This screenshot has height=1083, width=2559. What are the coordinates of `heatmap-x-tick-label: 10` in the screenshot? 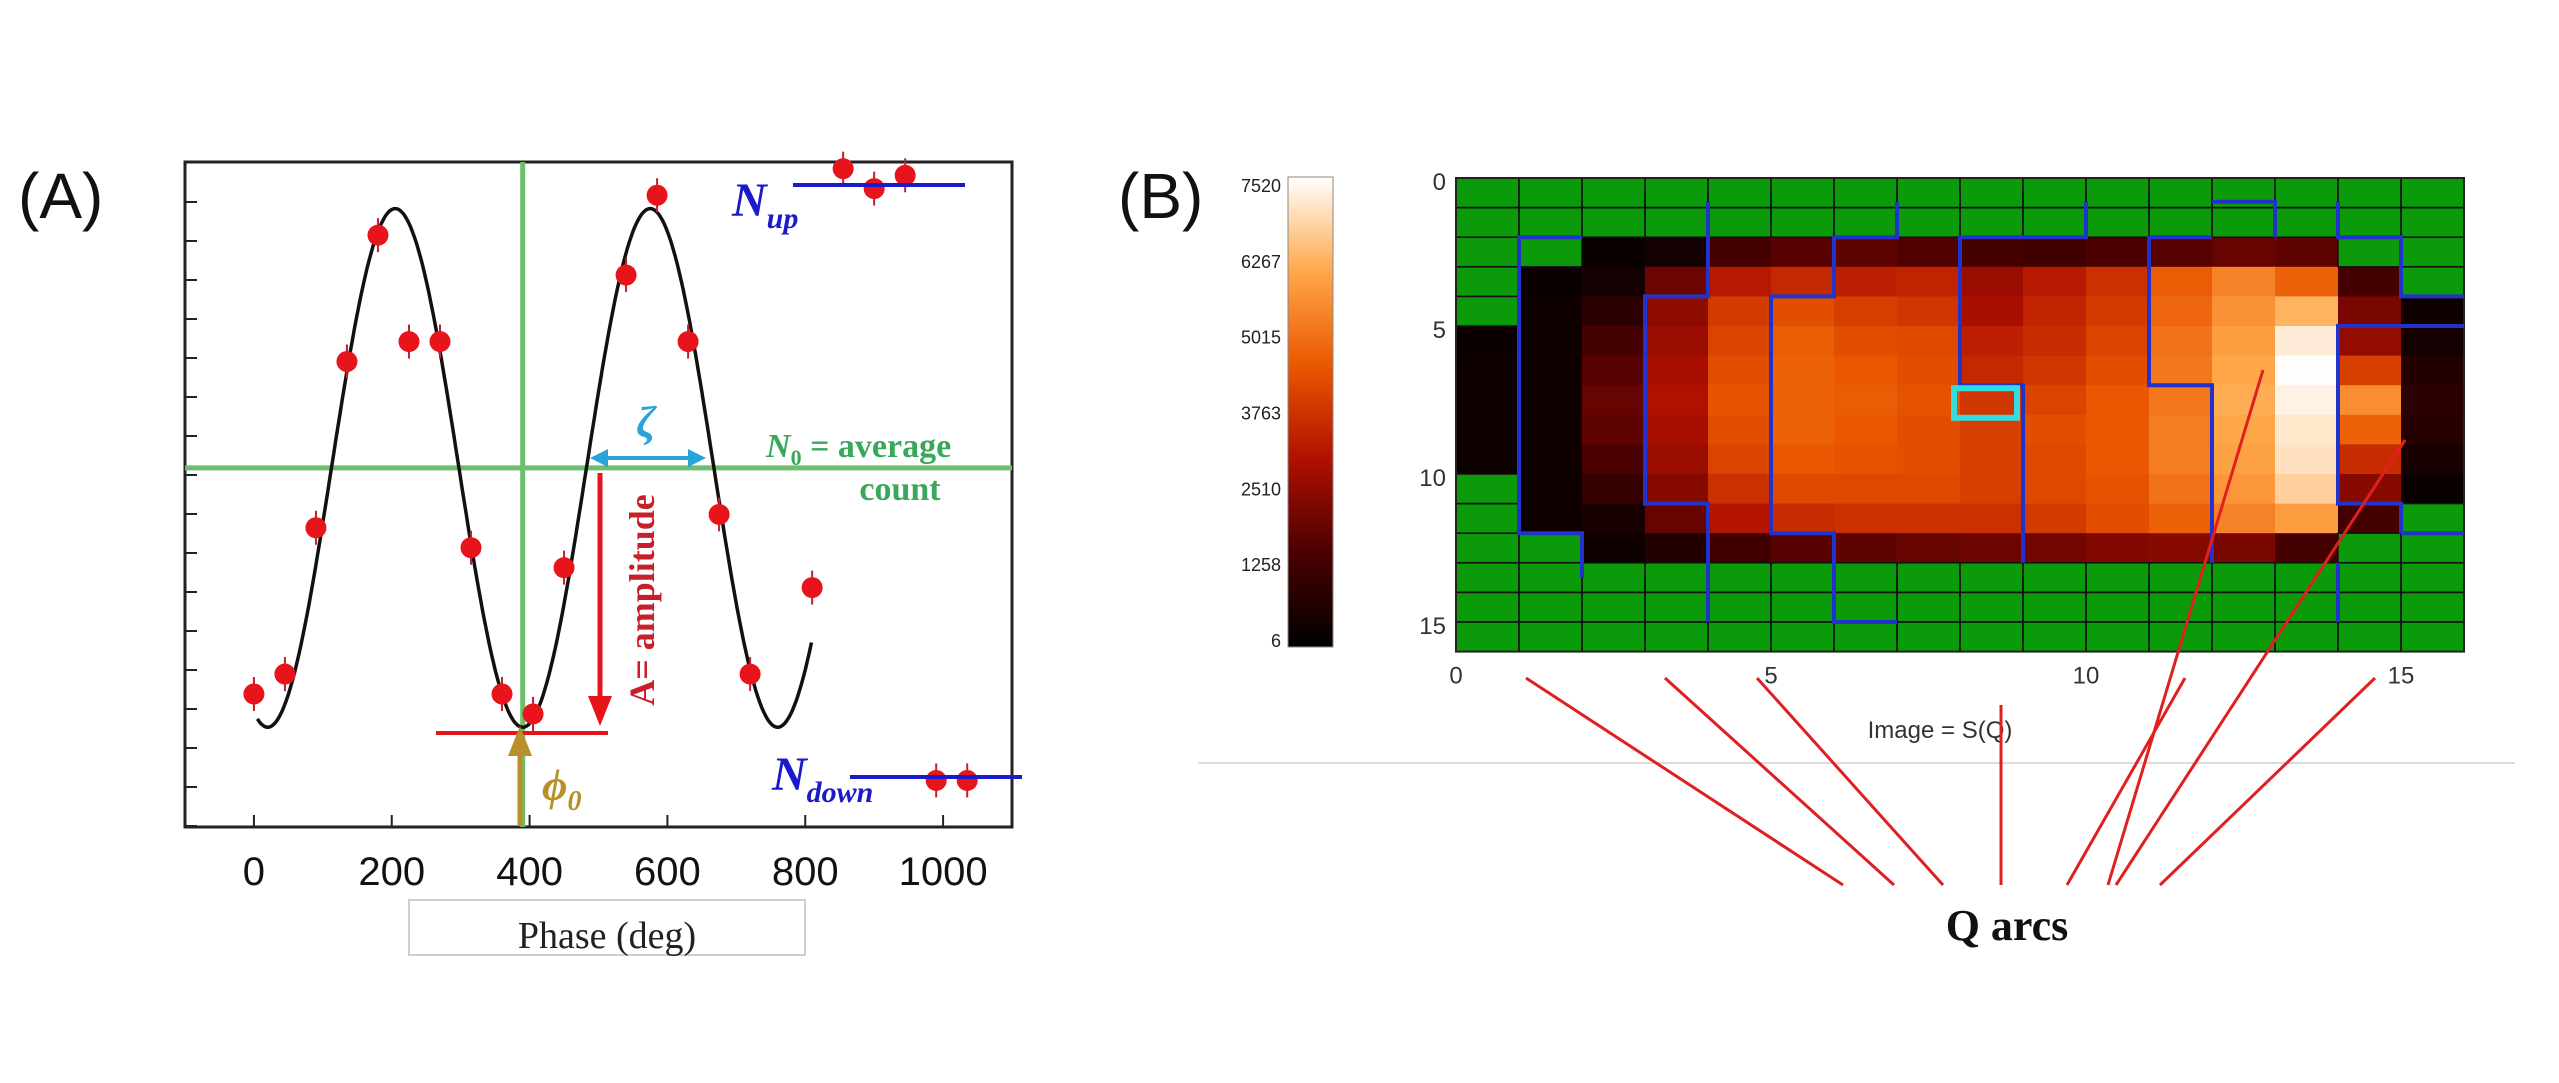 It's located at (2086, 676).